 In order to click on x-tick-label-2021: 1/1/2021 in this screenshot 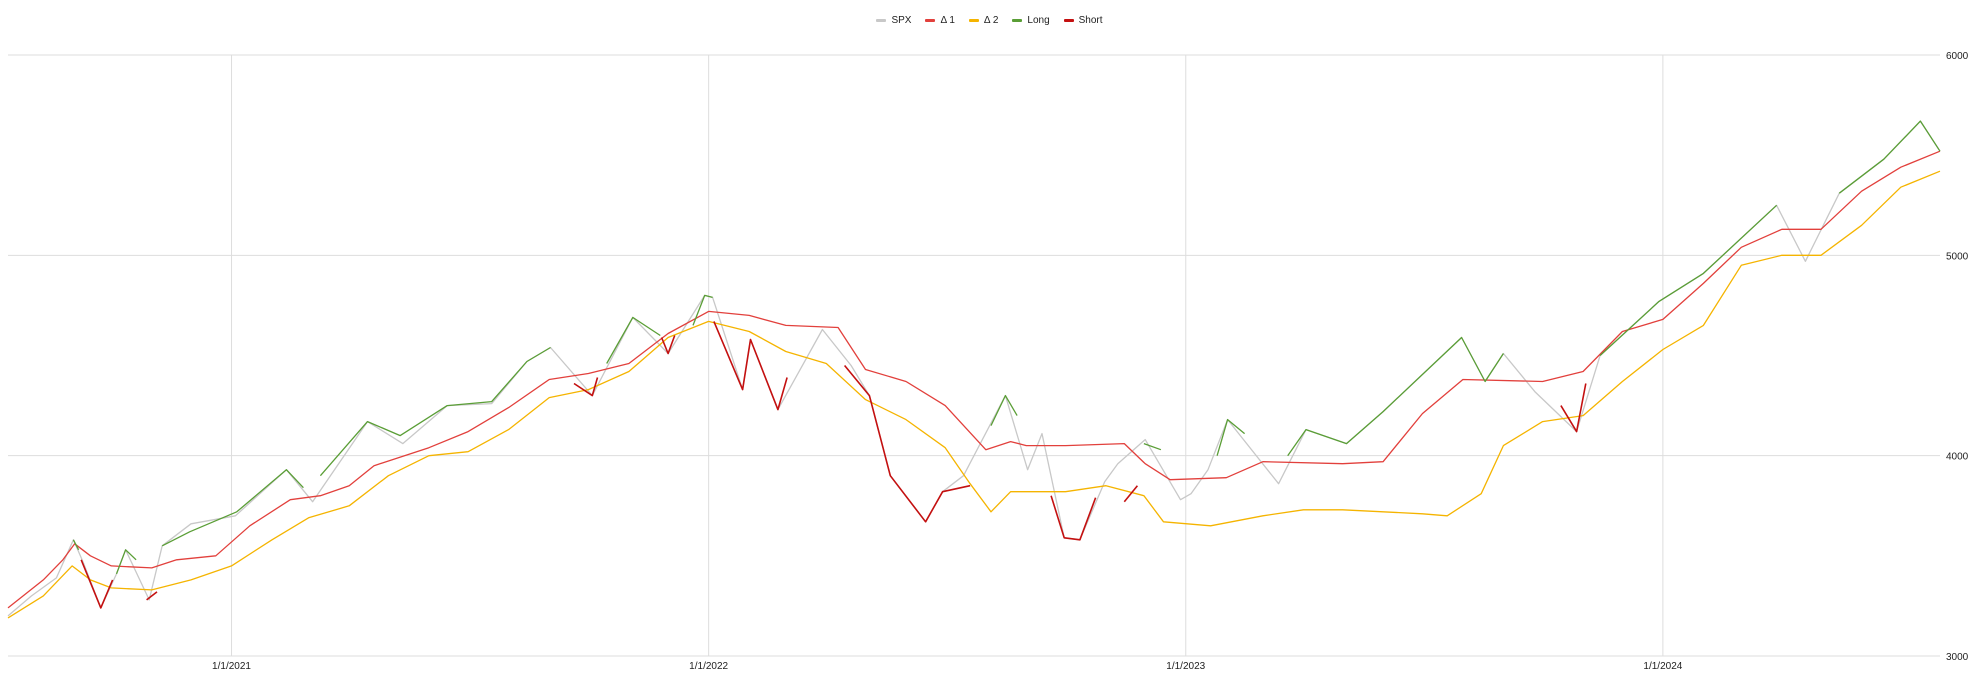, I will do `click(231, 666)`.